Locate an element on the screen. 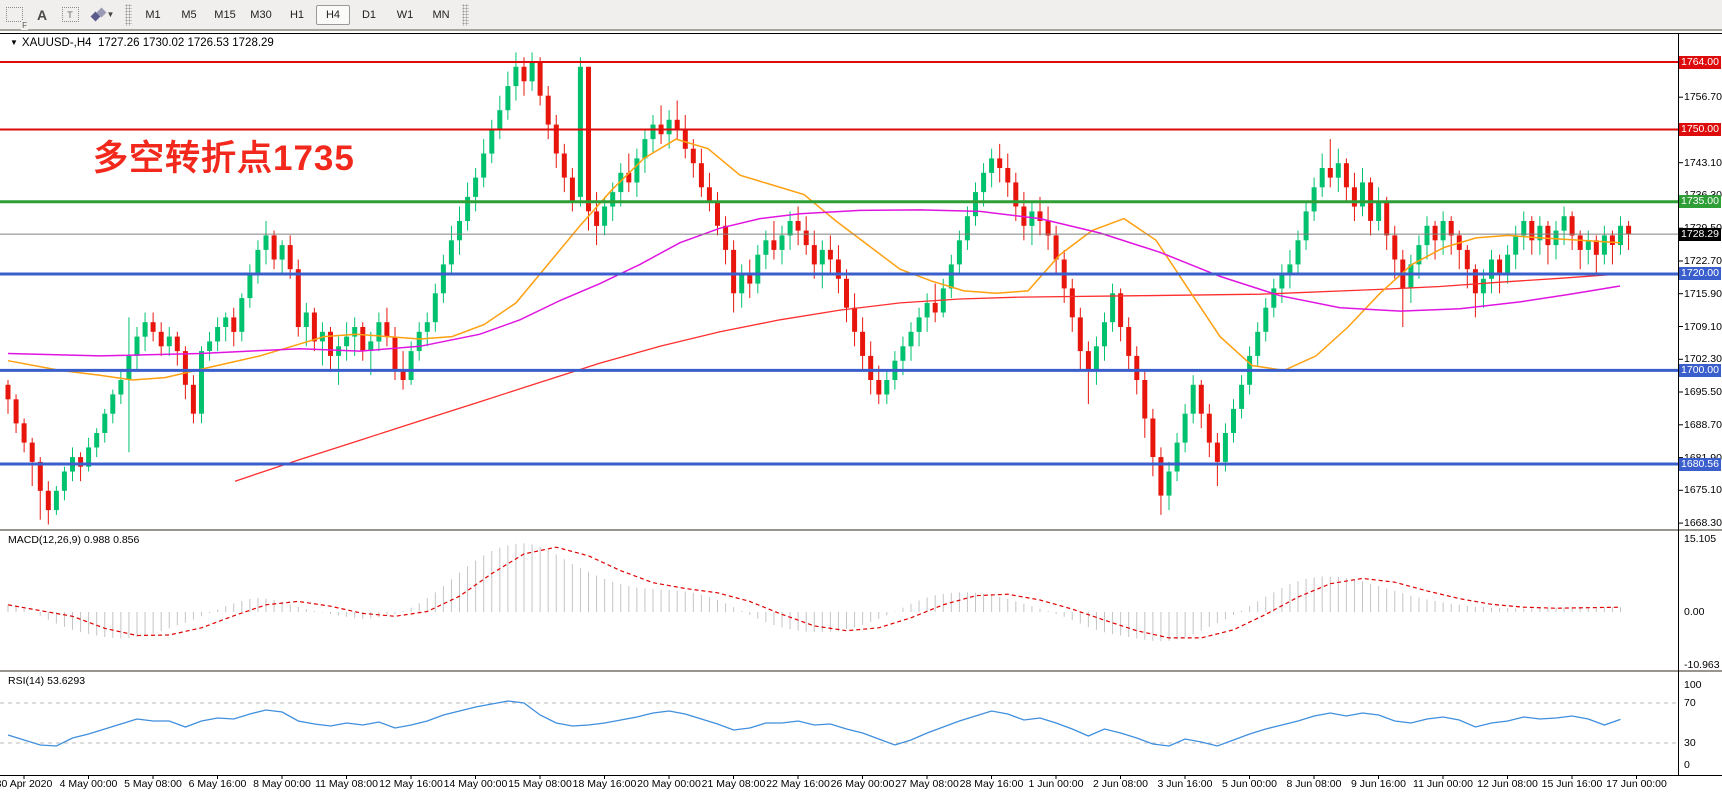 The width and height of the screenshot is (1722, 795). time-axis-label: 22 May 16:00 is located at coordinates (798, 784).